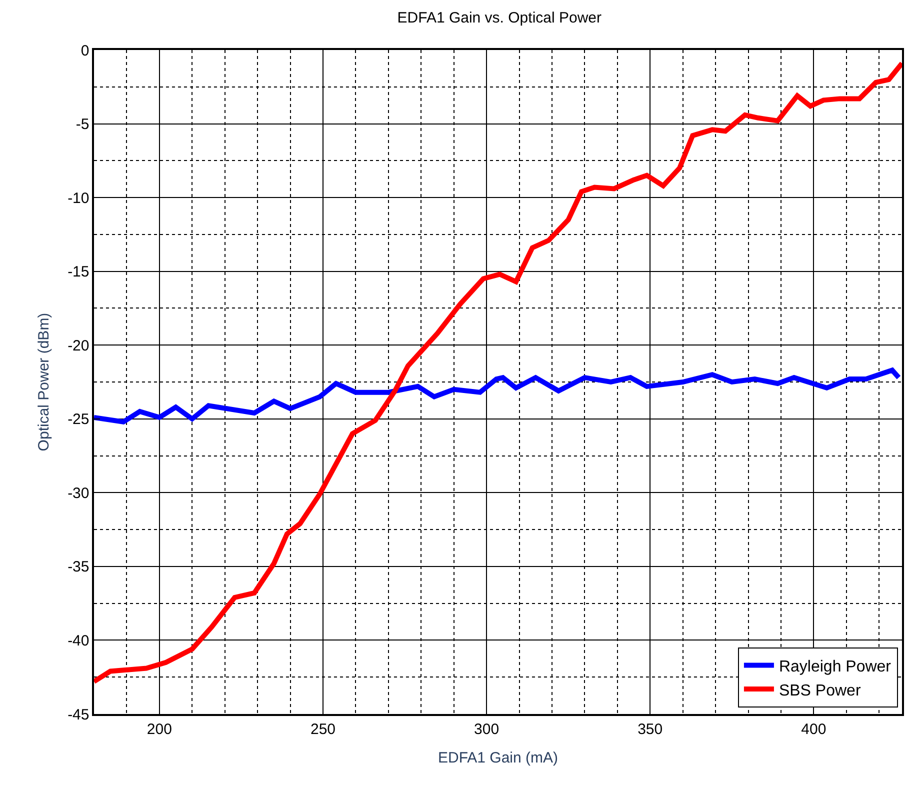 The image size is (908, 785). What do you see at coordinates (79, 493) in the screenshot?
I see `y-tick-label: -30` at bounding box center [79, 493].